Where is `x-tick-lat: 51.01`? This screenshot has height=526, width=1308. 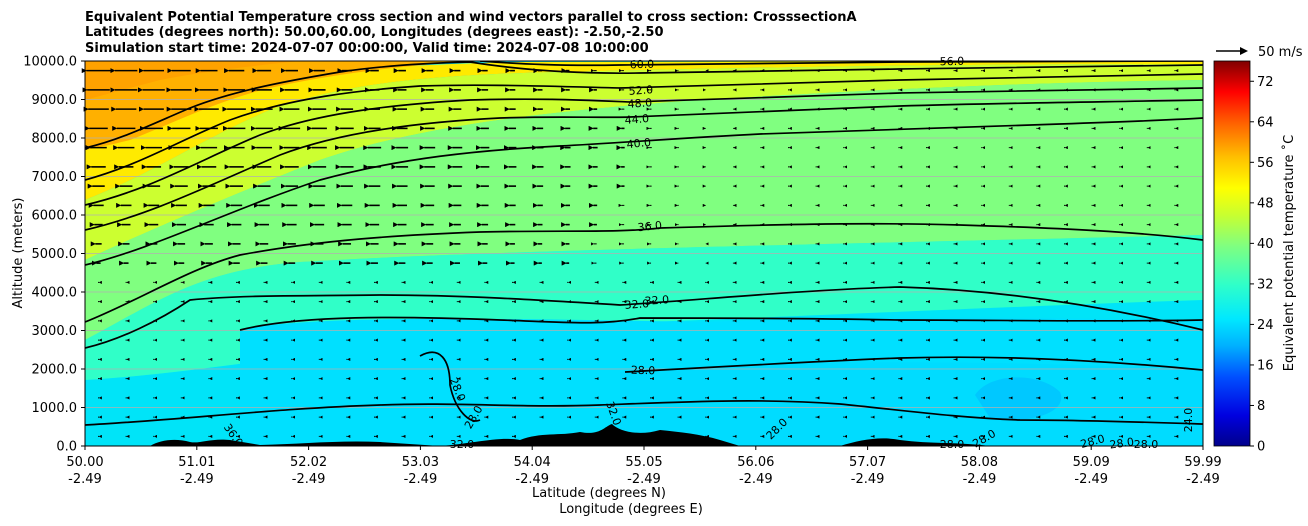
x-tick-lat: 51.01 is located at coordinates (196, 462).